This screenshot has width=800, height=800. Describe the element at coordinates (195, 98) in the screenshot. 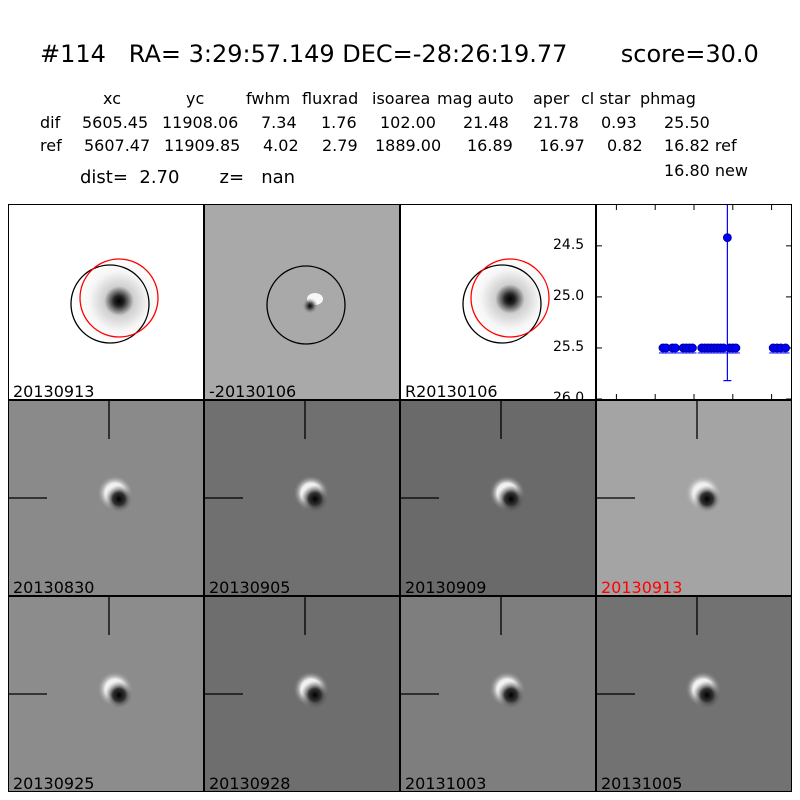

I see `col-header-yc: yc` at that location.